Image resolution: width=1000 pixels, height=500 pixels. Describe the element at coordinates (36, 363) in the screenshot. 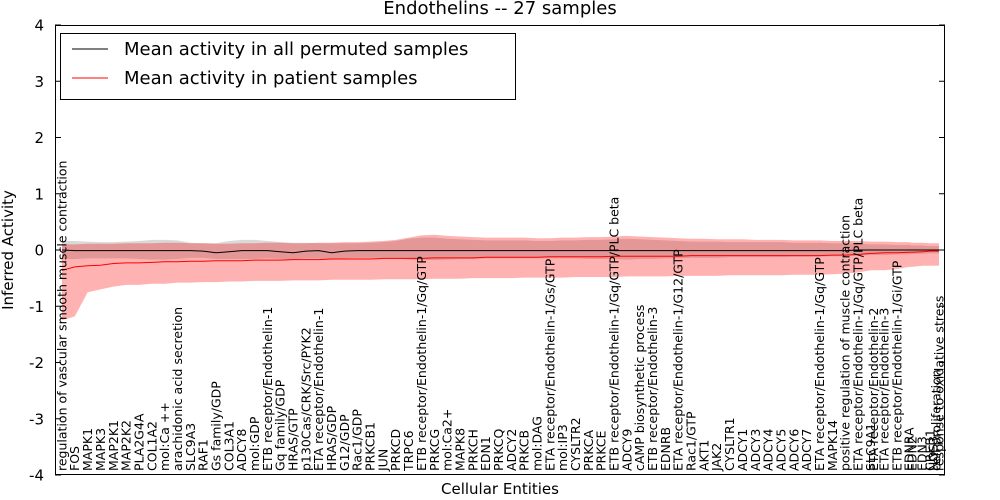

I see `y-tick-label: -2` at that location.